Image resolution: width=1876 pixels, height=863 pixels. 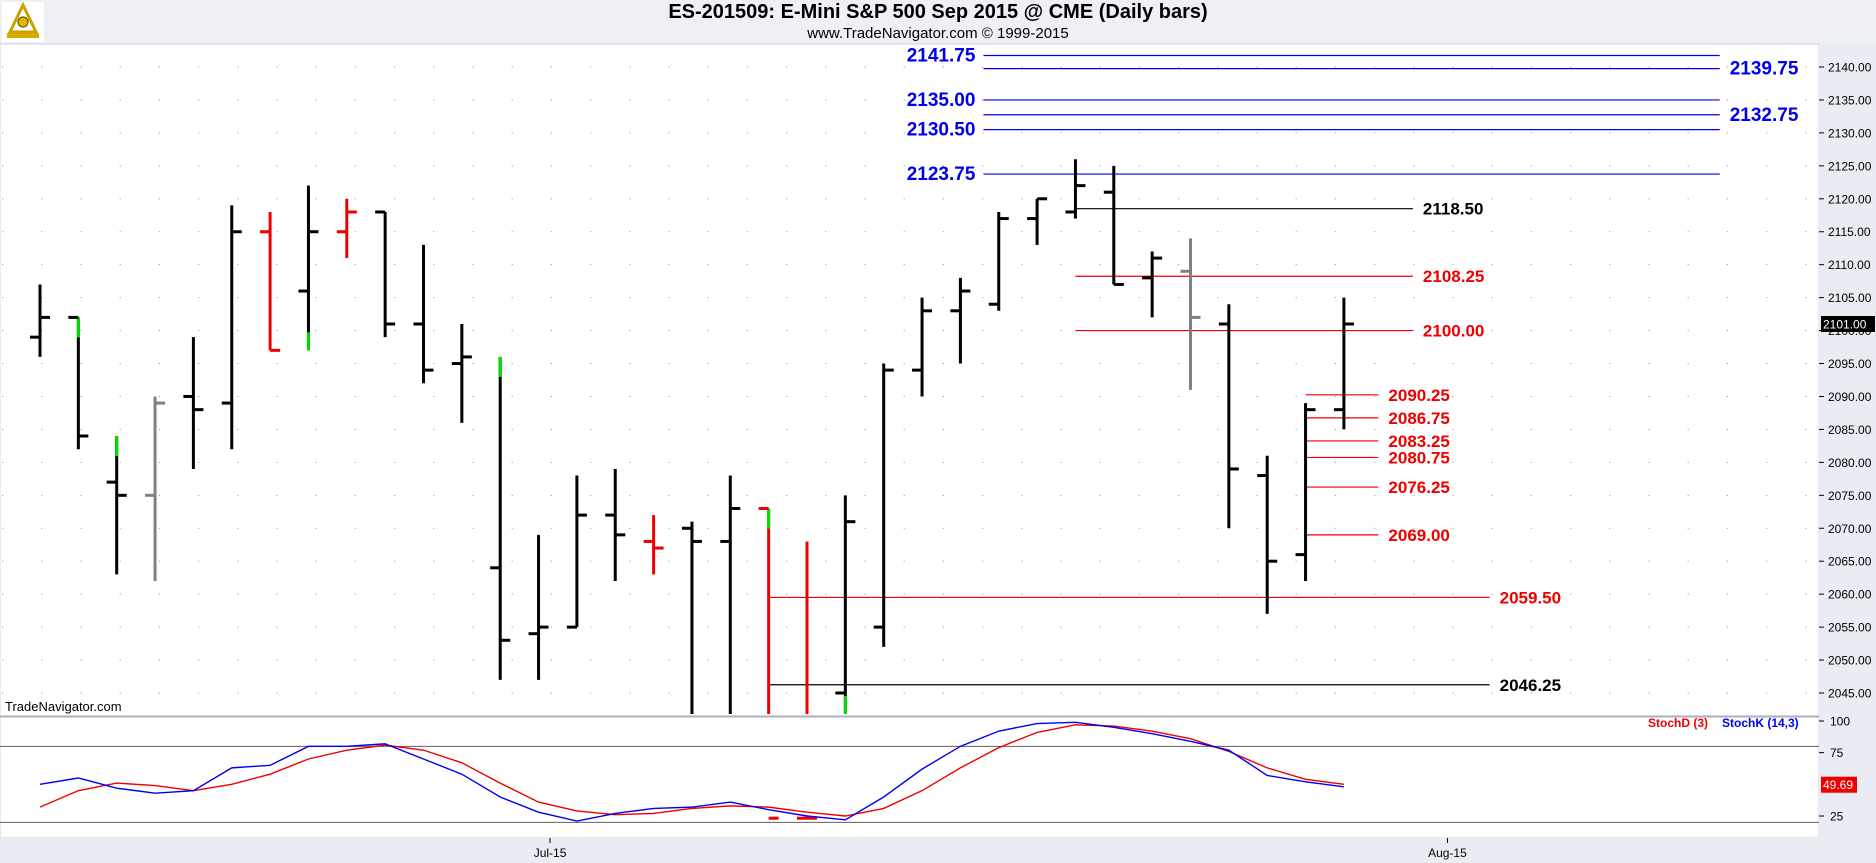 What do you see at coordinates (1850, 199) in the screenshot?
I see `price-tick-label: 2120.00` at bounding box center [1850, 199].